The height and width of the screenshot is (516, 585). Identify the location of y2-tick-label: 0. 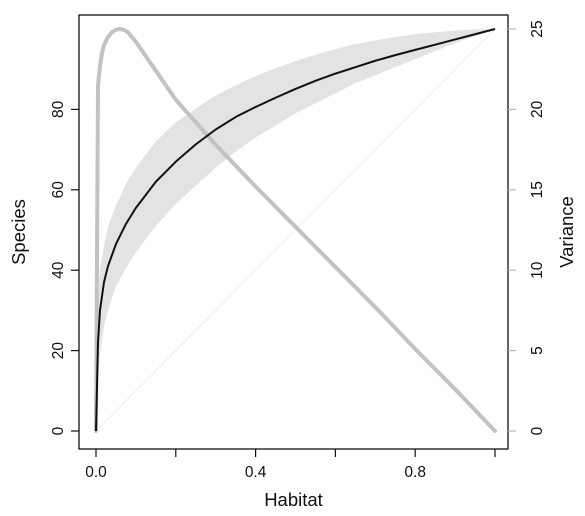
(537, 430).